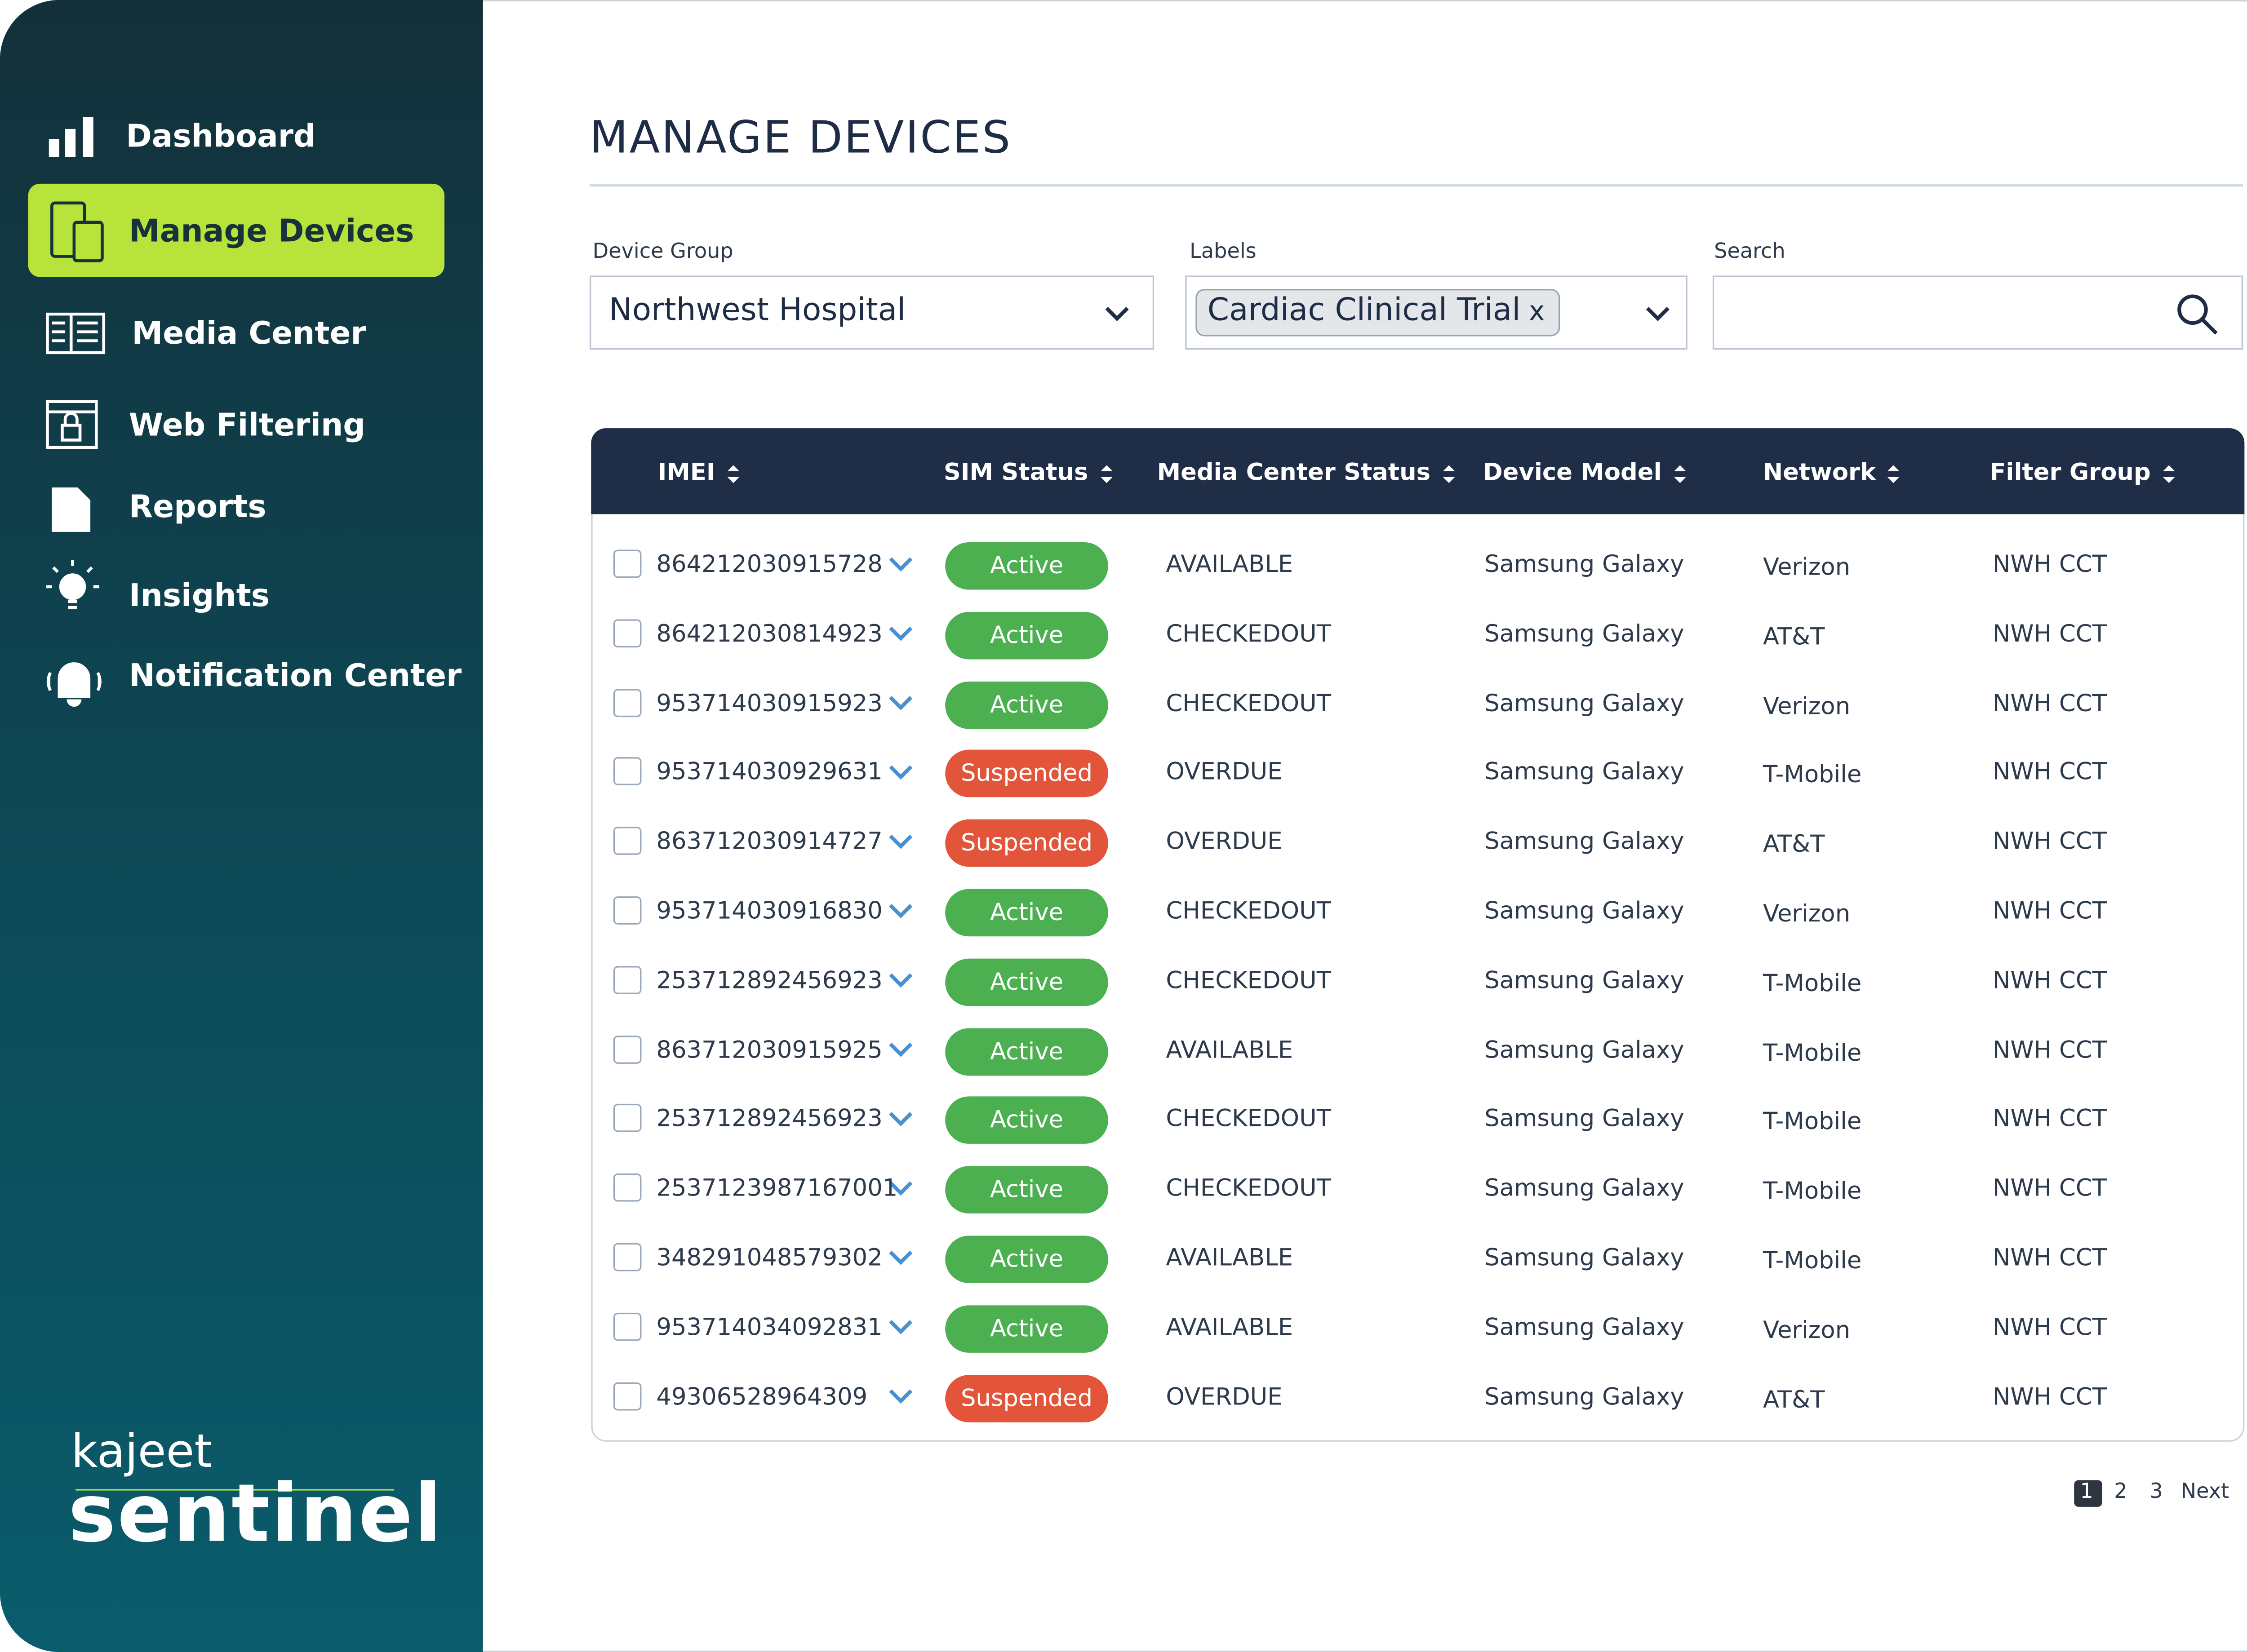 The height and width of the screenshot is (1652, 2247). Describe the element at coordinates (770, 1049) in the screenshot. I see `cell: 863712030915925` at that location.